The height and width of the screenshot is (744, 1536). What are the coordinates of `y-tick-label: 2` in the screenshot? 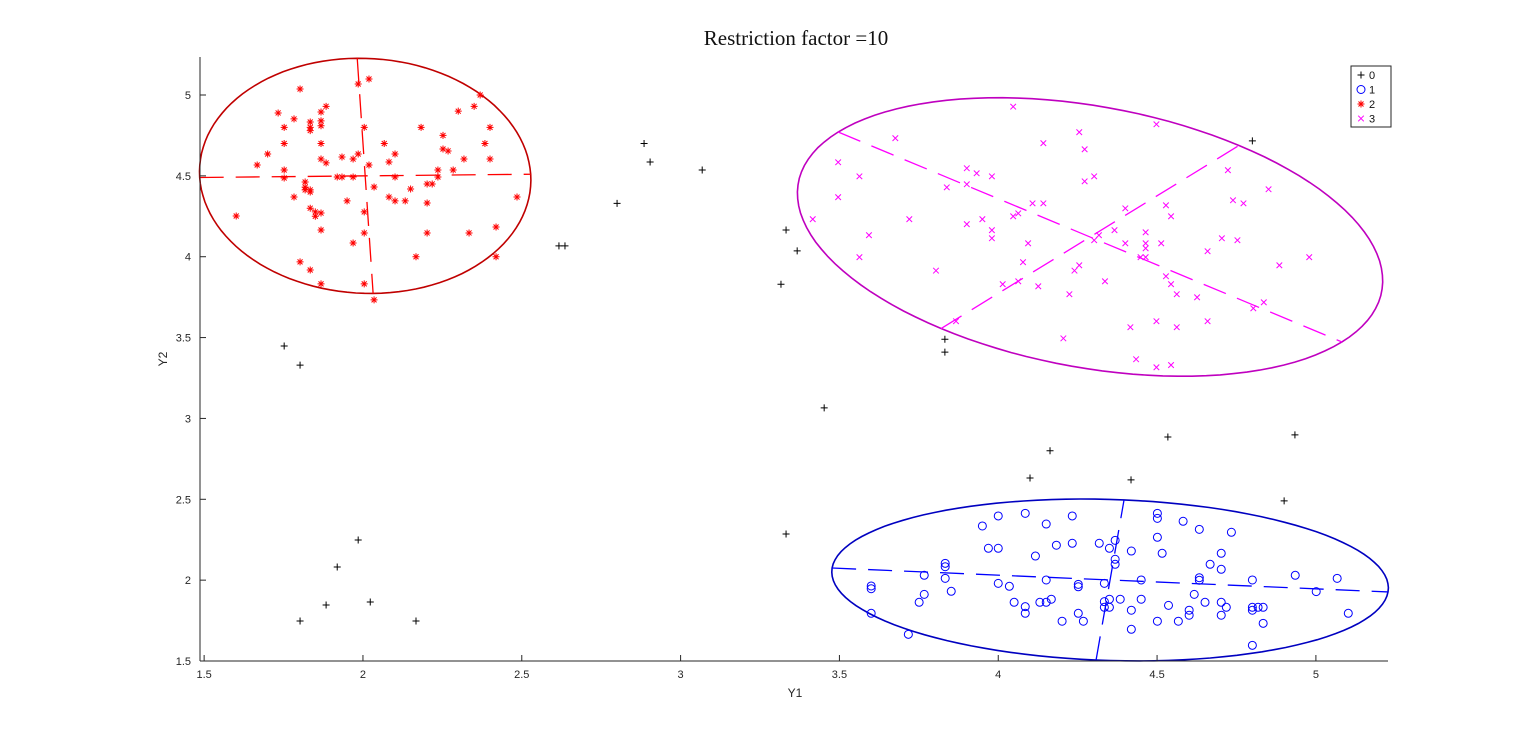 It's located at (188, 581).